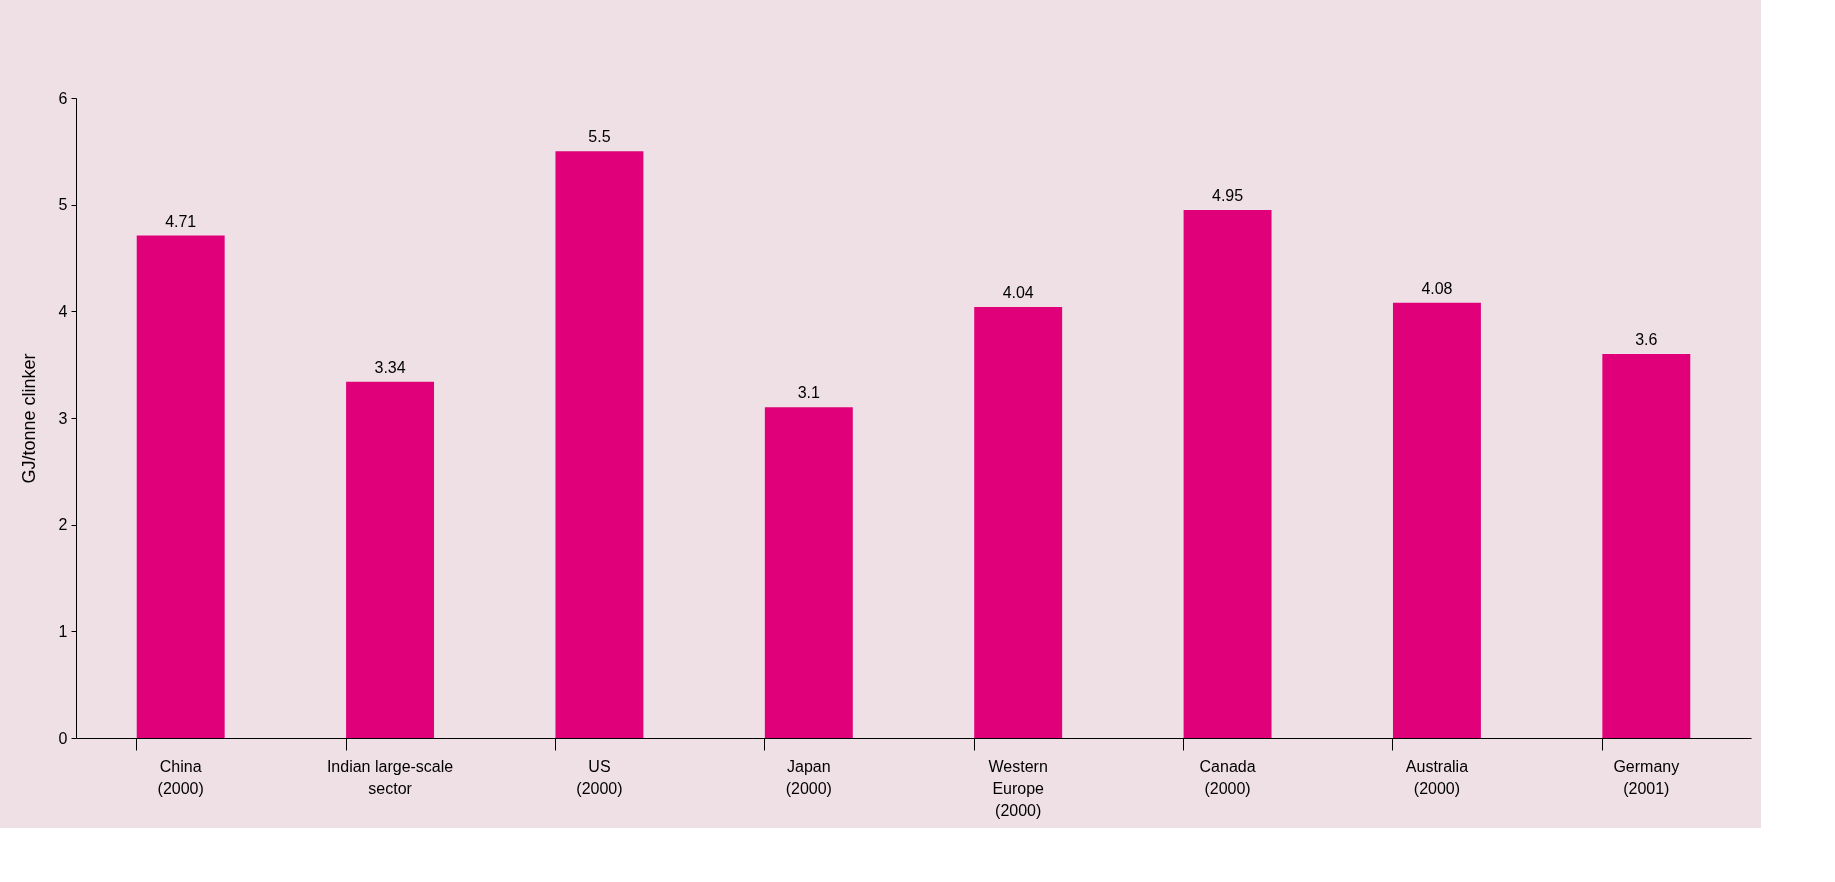 The height and width of the screenshot is (882, 1835). Describe the element at coordinates (63, 418) in the screenshot. I see `y-tick-label: 3` at that location.